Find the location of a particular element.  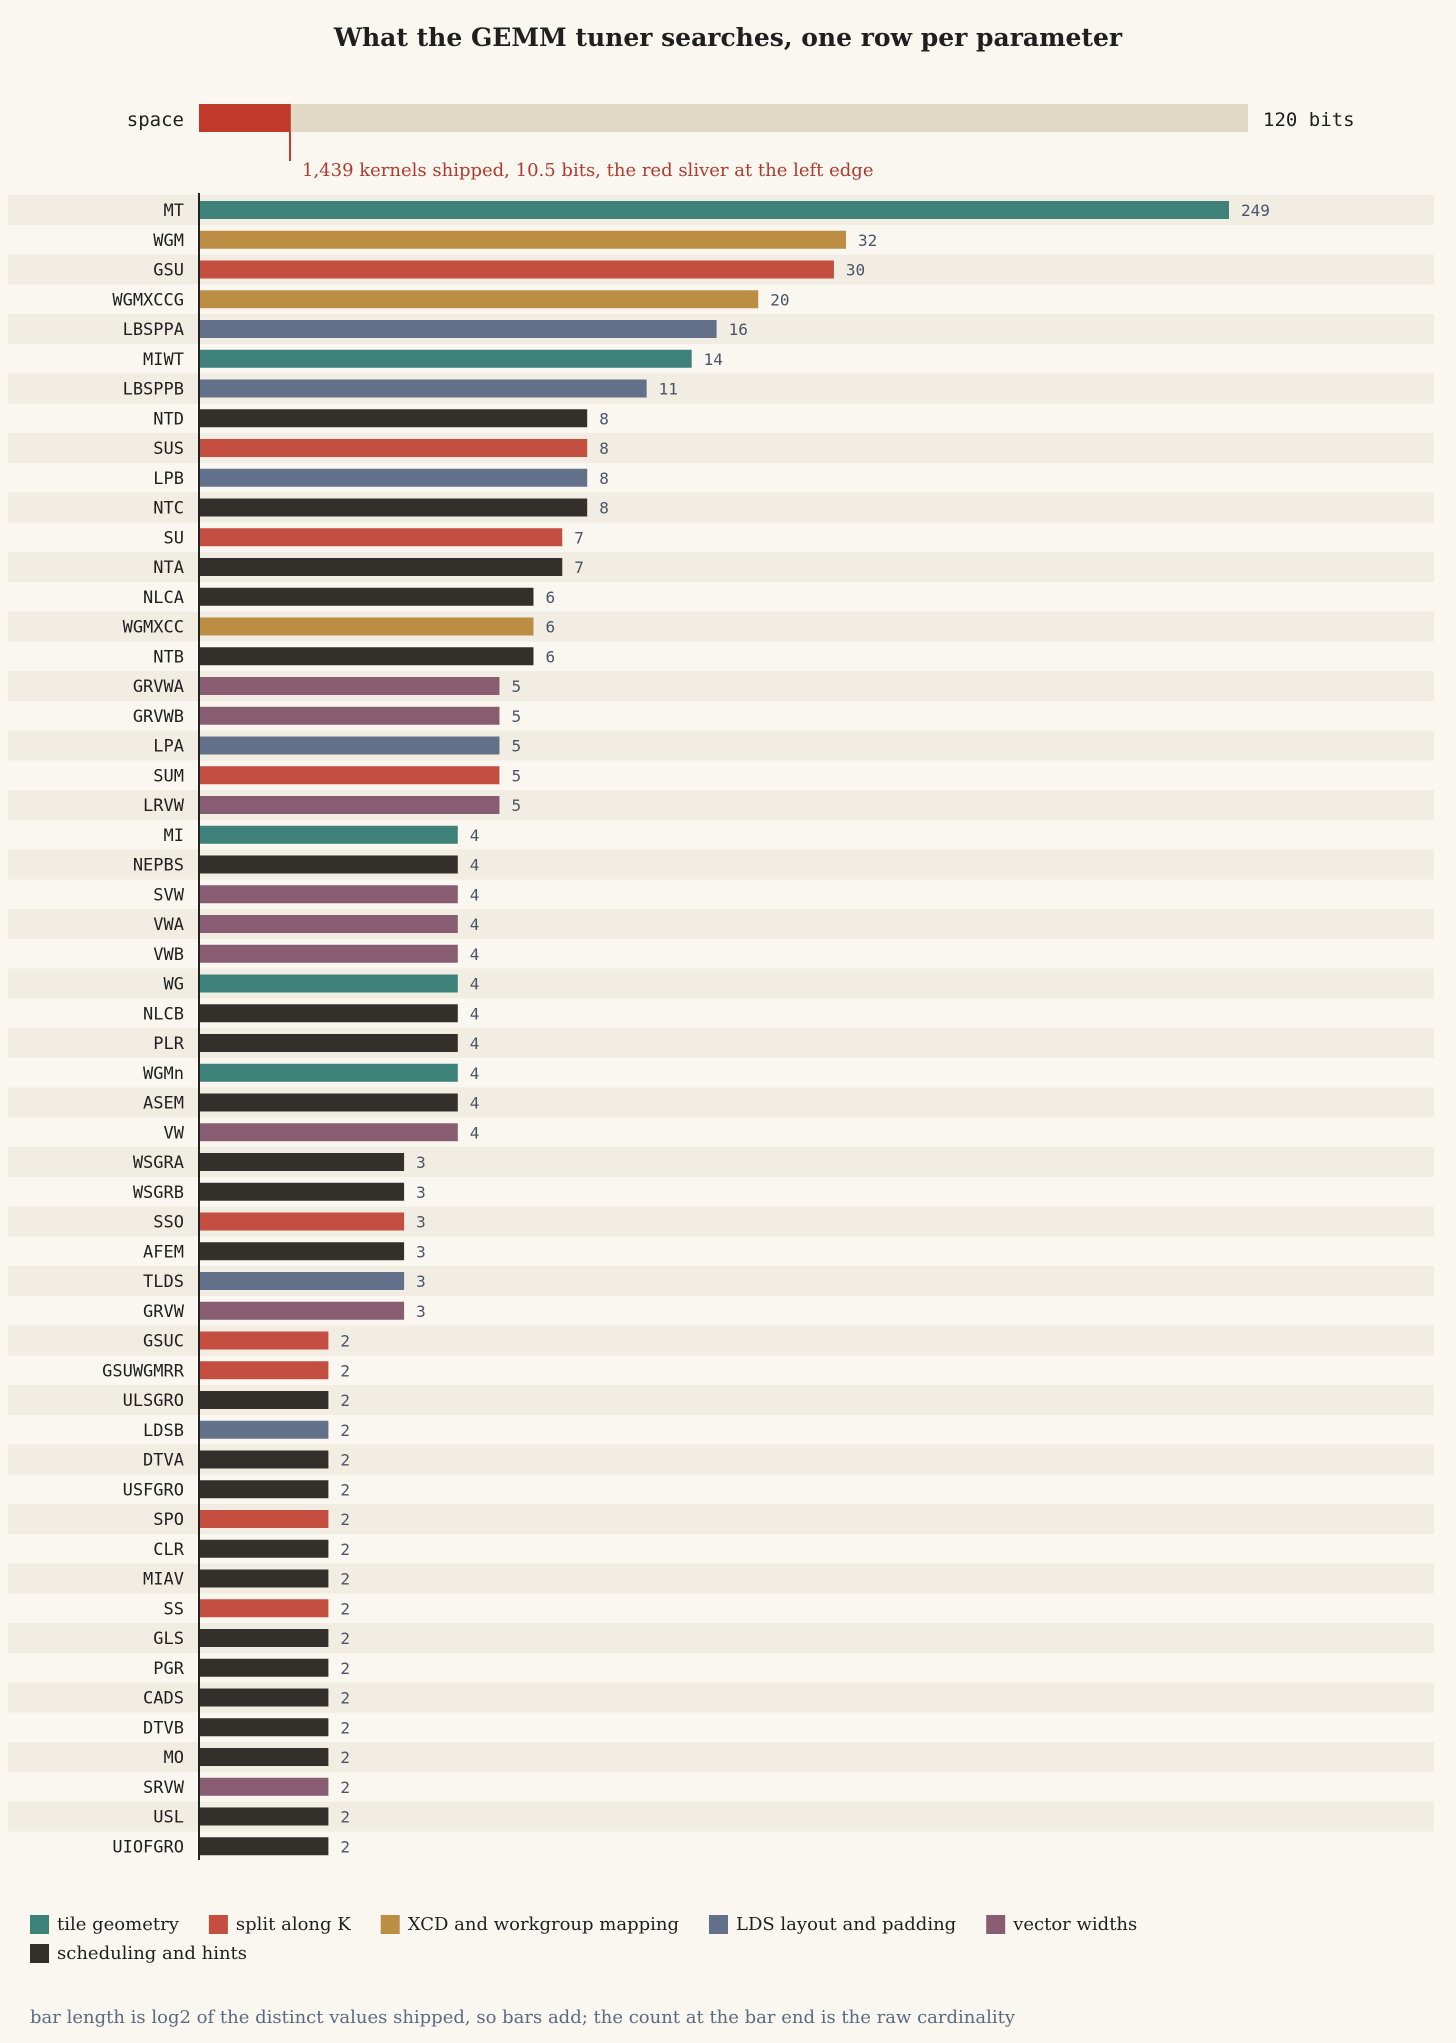

row-label: VWB is located at coordinates (168, 955).